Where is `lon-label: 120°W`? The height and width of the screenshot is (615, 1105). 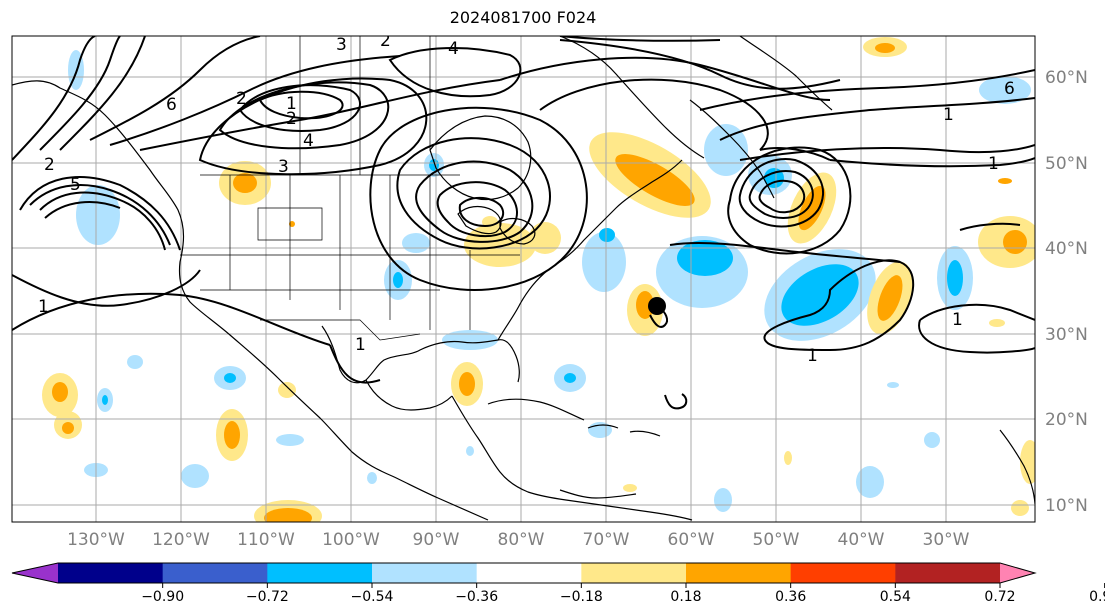
lon-label: 120°W is located at coordinates (181, 540).